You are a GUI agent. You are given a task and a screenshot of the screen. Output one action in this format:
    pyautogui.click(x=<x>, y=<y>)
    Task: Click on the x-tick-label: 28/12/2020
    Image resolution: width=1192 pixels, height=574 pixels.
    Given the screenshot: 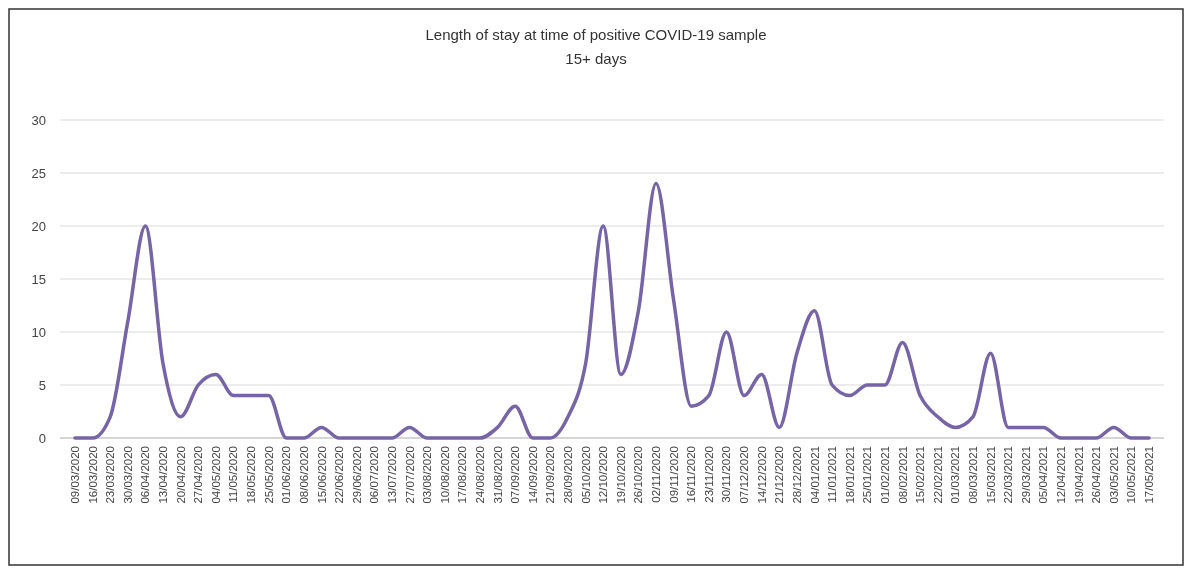 What is the action you would take?
    pyautogui.click(x=796, y=475)
    